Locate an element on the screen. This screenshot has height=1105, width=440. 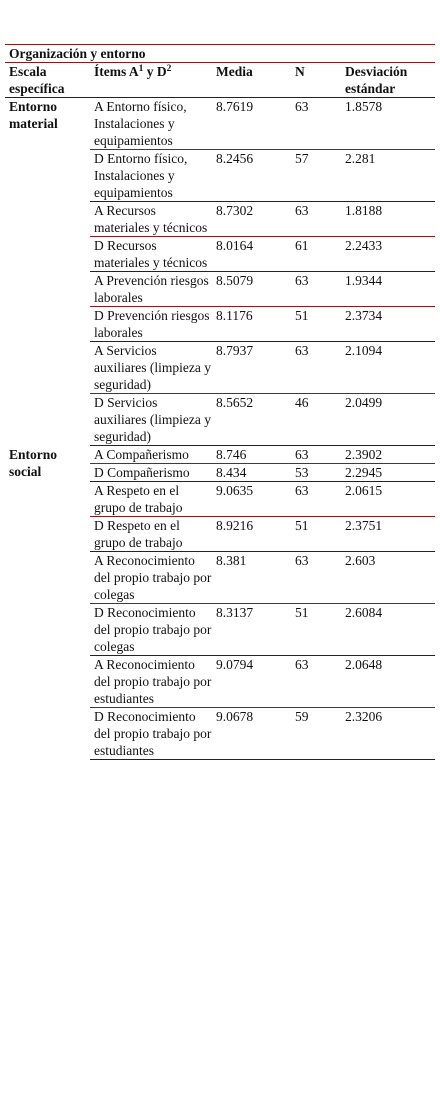
sd-cell: 1.9344 is located at coordinates (388, 289).